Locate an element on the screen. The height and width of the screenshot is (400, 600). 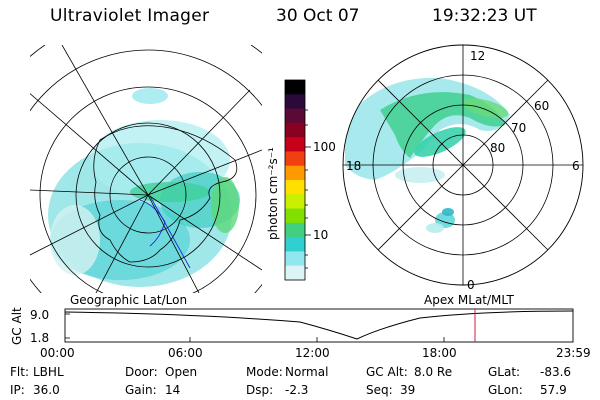
mlat-label-60: 60 is located at coordinates (541, 106).